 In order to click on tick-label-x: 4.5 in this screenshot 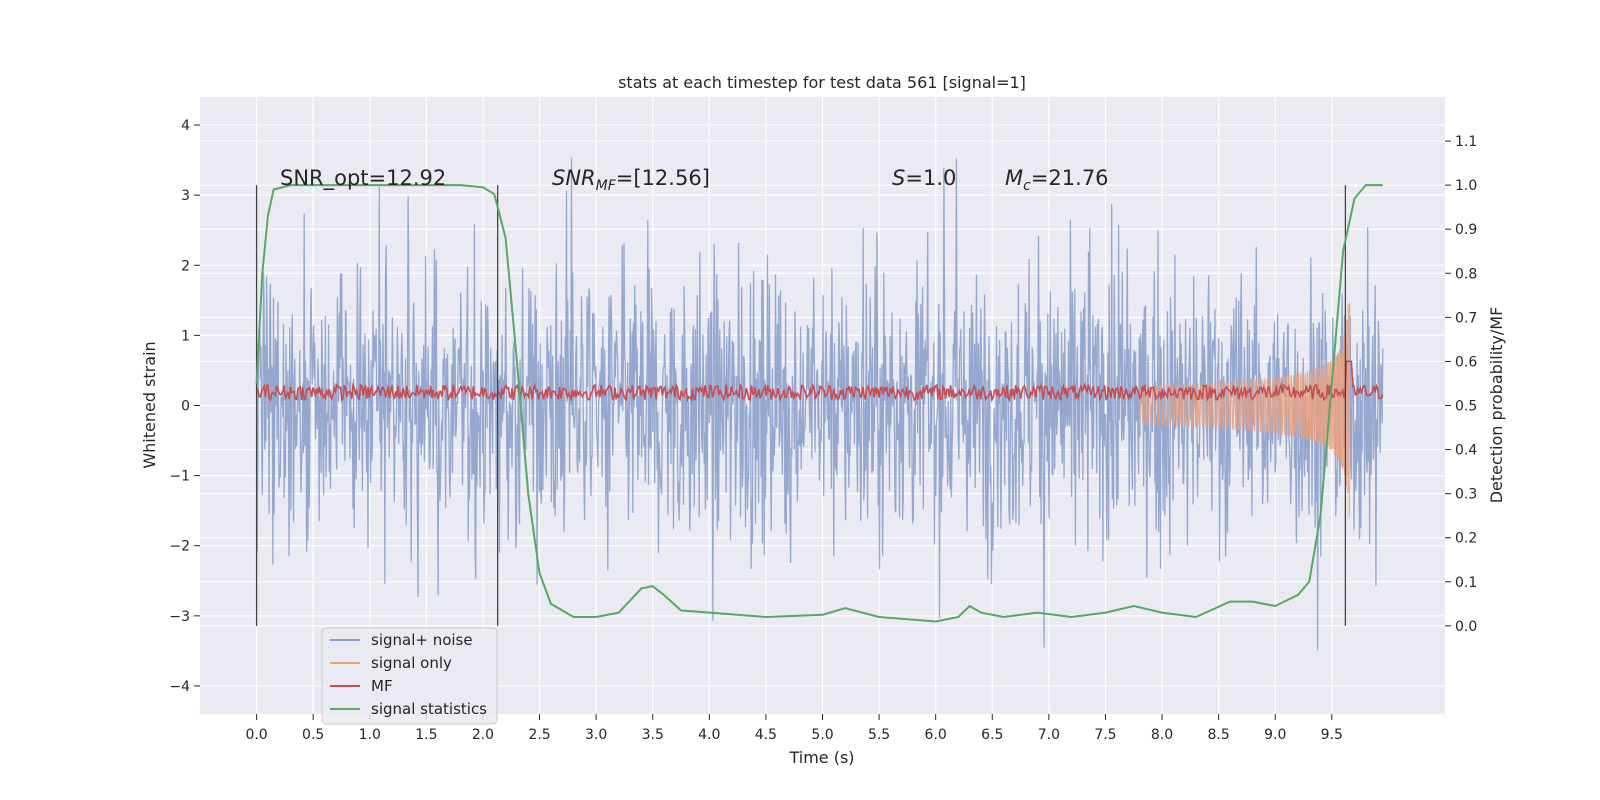, I will do `click(766, 735)`.